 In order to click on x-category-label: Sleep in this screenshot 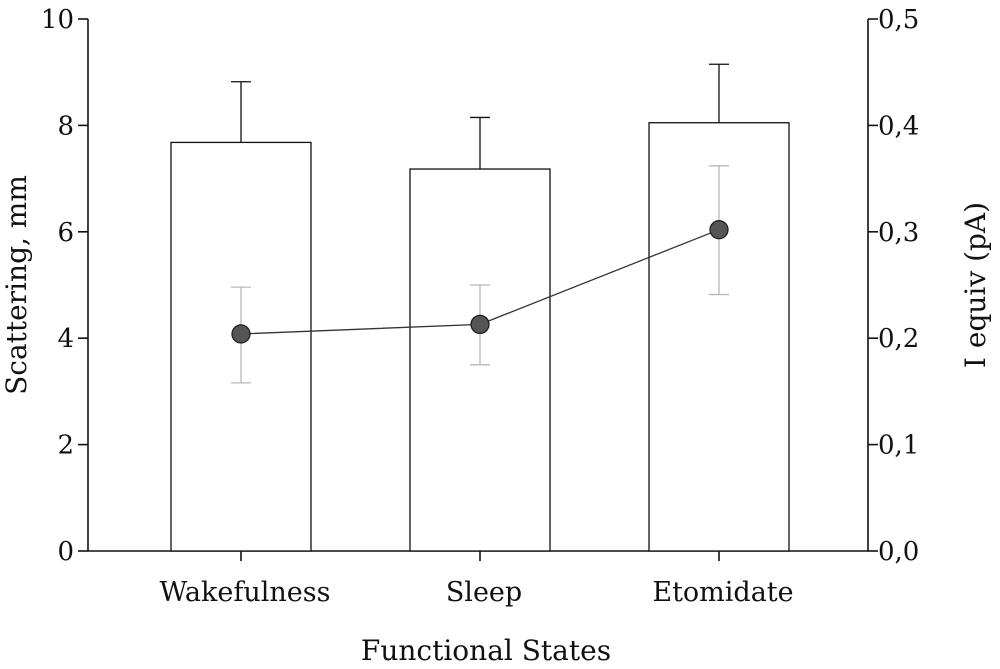, I will do `click(484, 592)`.